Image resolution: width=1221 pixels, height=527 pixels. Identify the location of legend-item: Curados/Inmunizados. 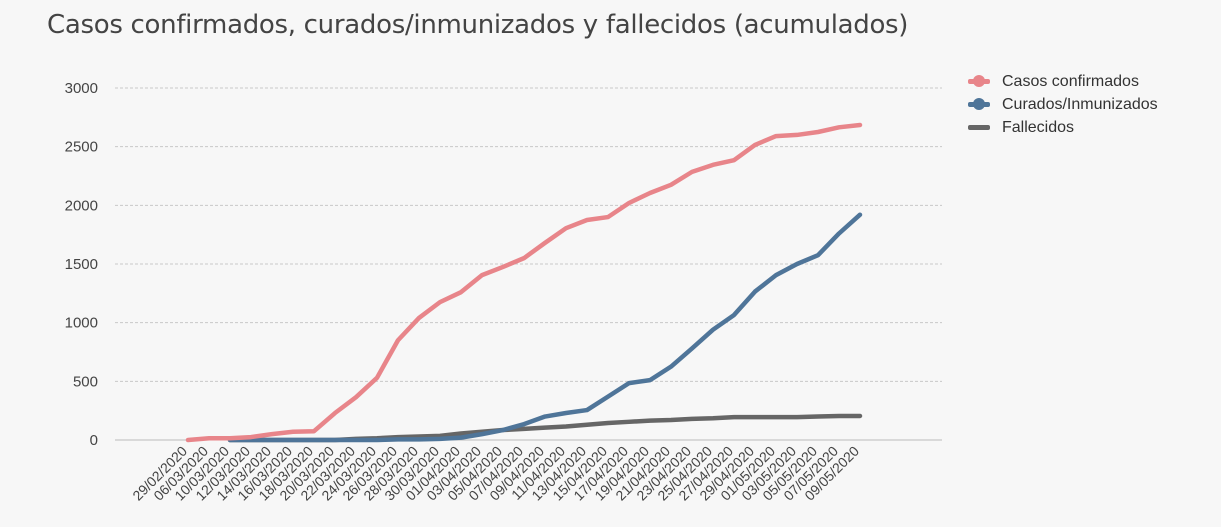
(1063, 104).